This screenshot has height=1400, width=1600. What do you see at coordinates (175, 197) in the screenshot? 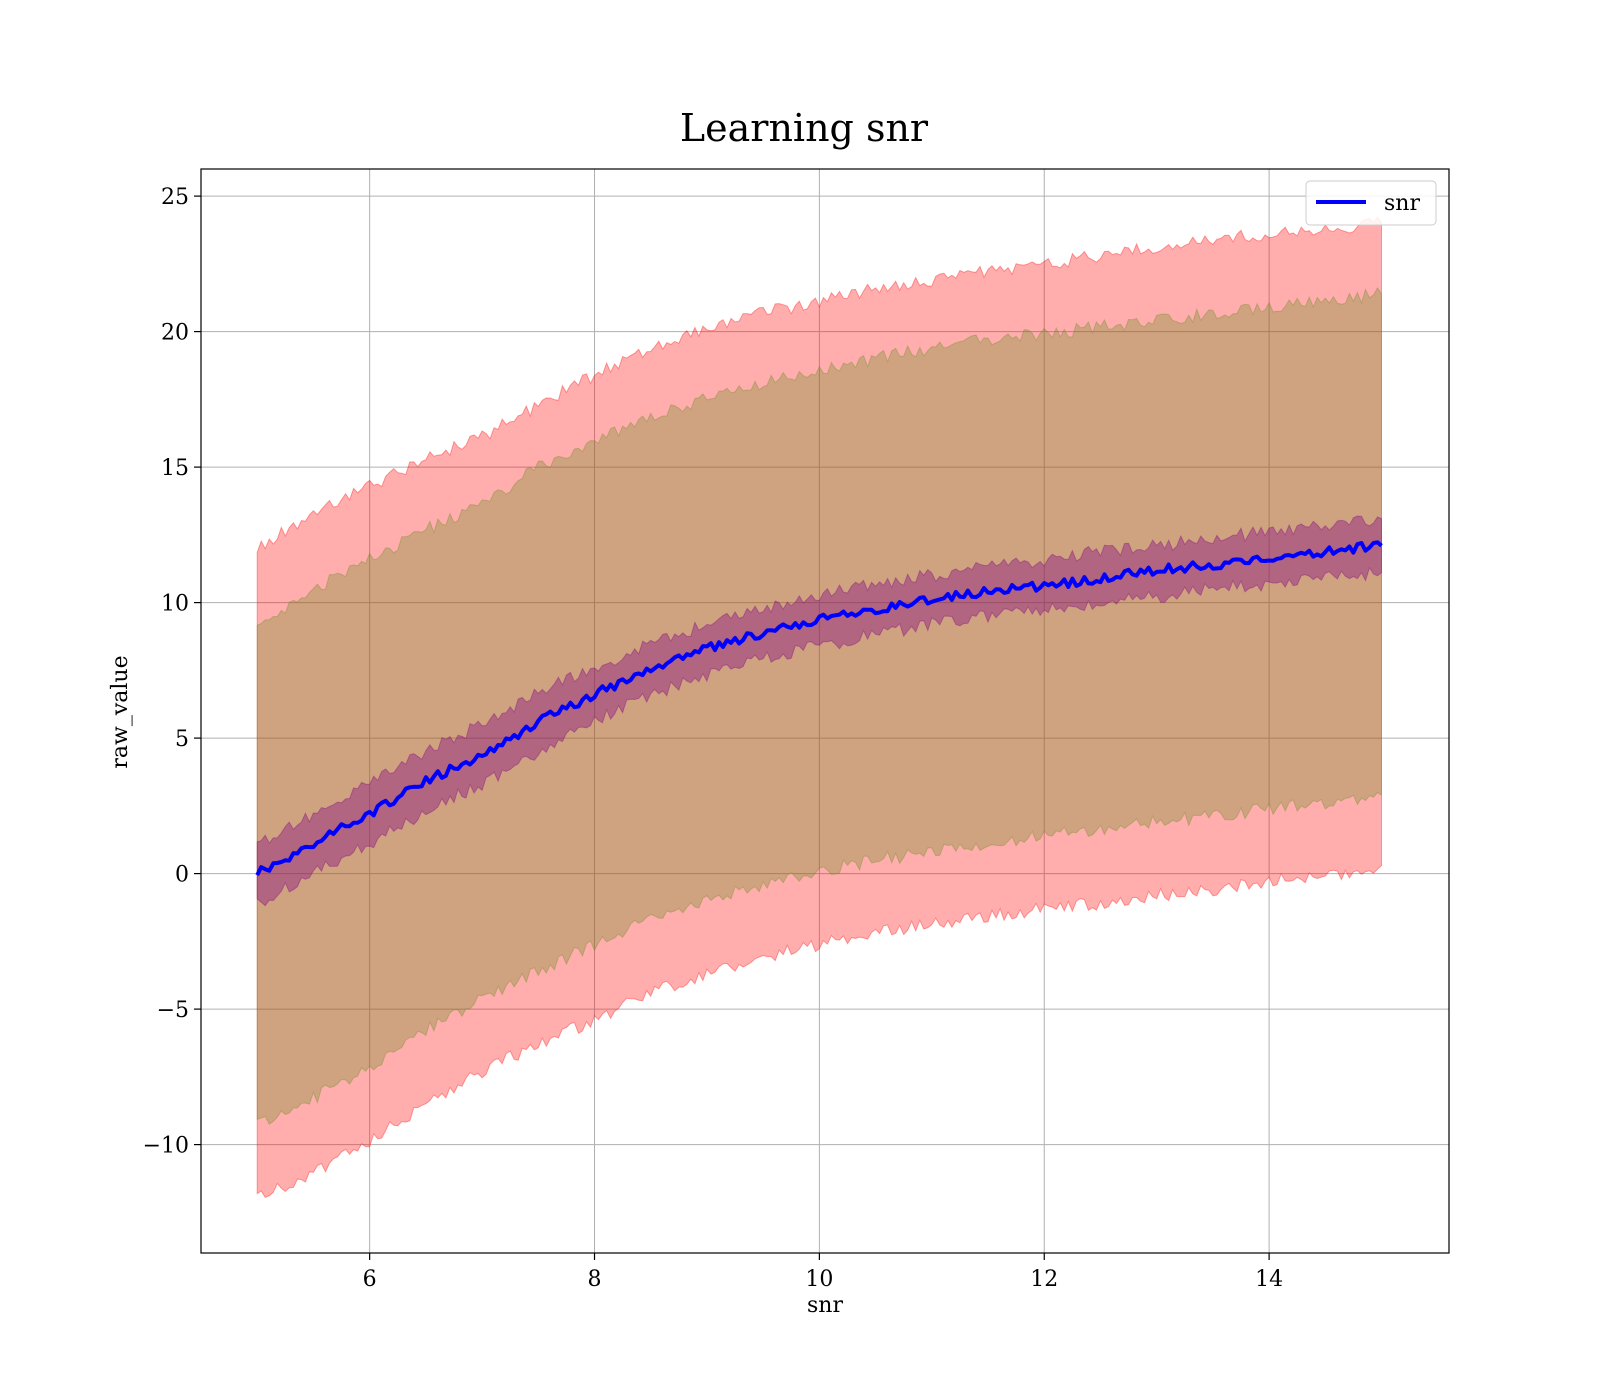
I see `y-tick-label-0: 25` at bounding box center [175, 197].